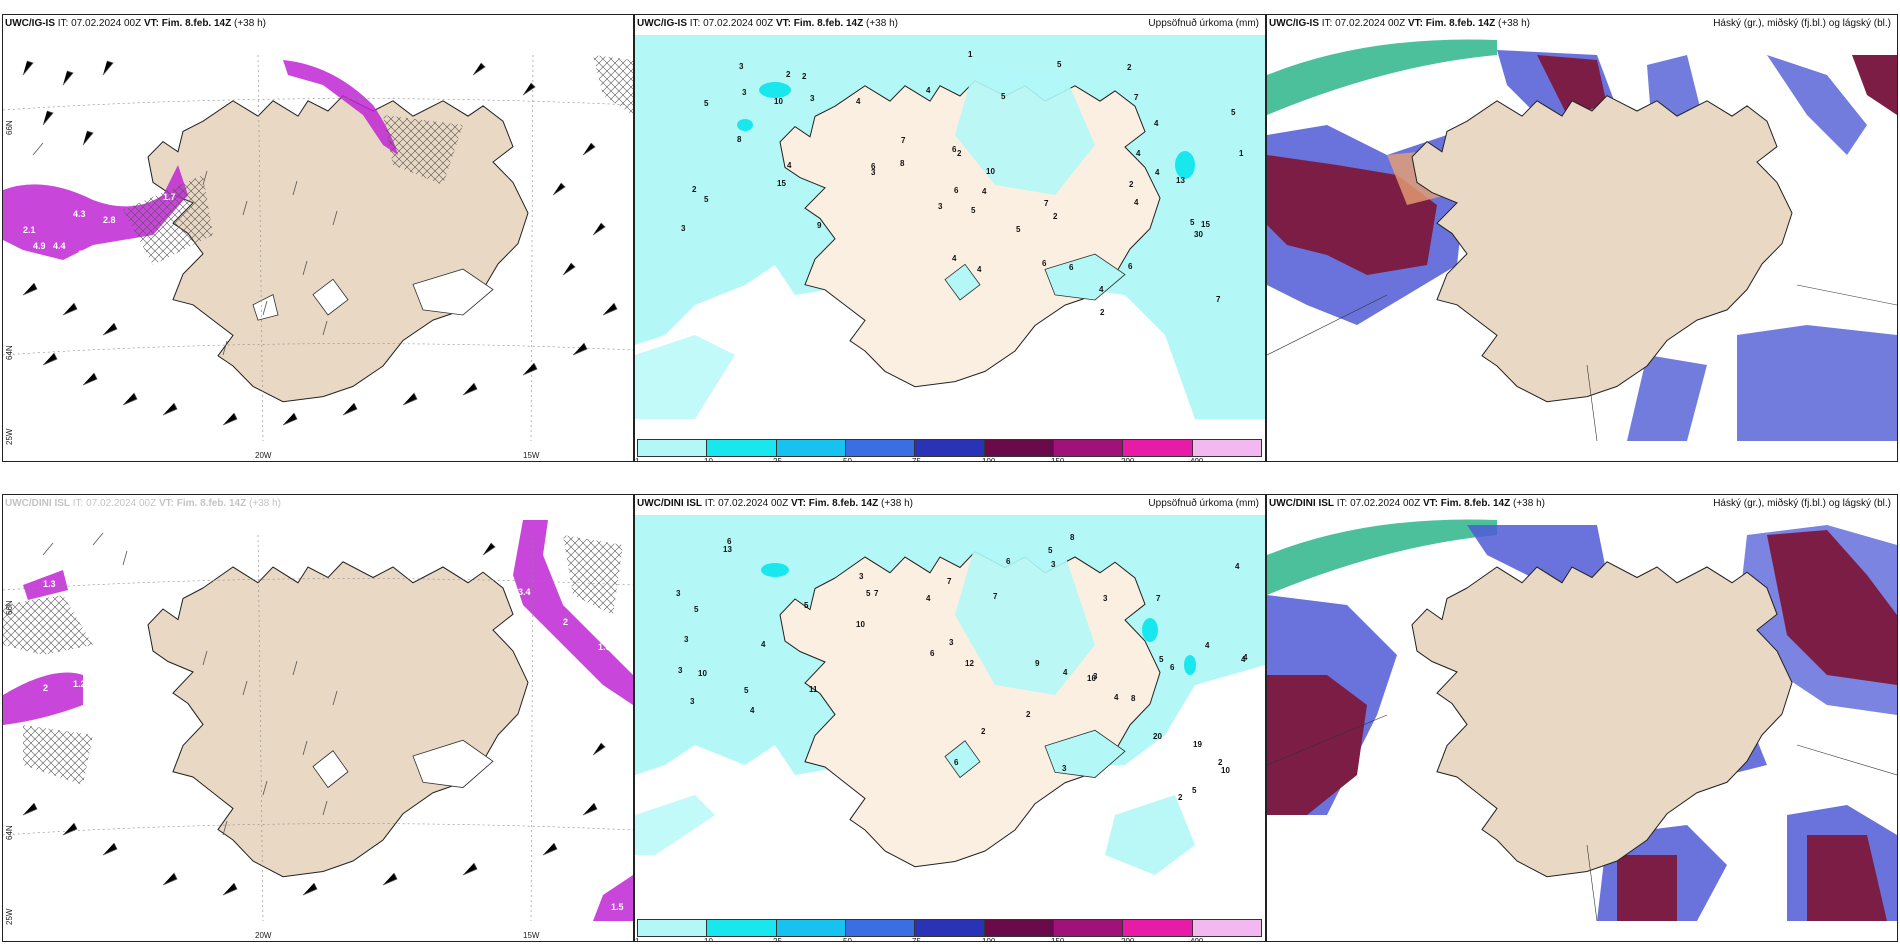  I want to click on corner-lon-label: 25W, so click(9, 436).